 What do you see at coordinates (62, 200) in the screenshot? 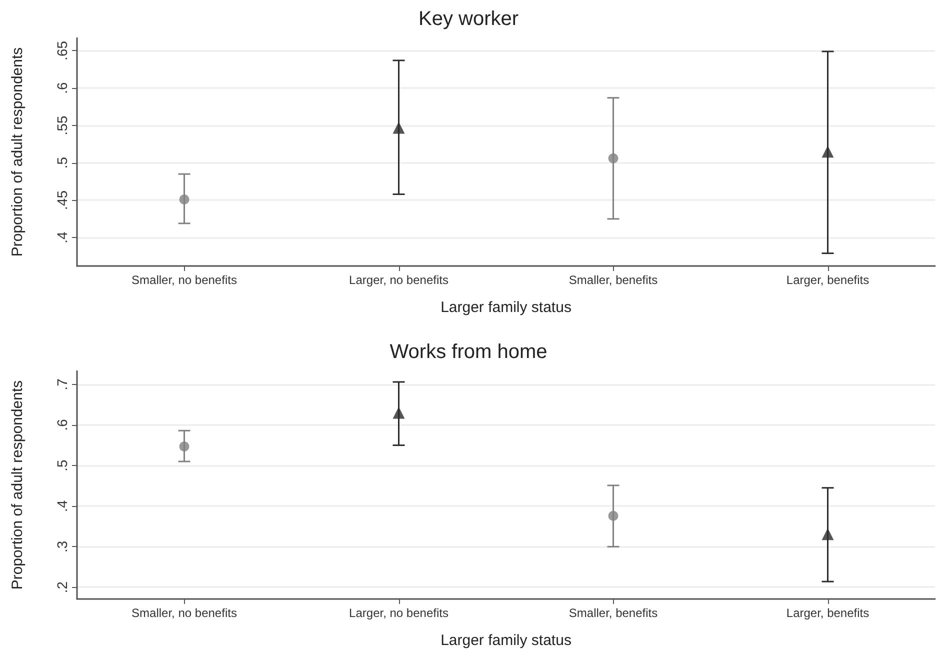
I see `y-tick-label: .45` at bounding box center [62, 200].